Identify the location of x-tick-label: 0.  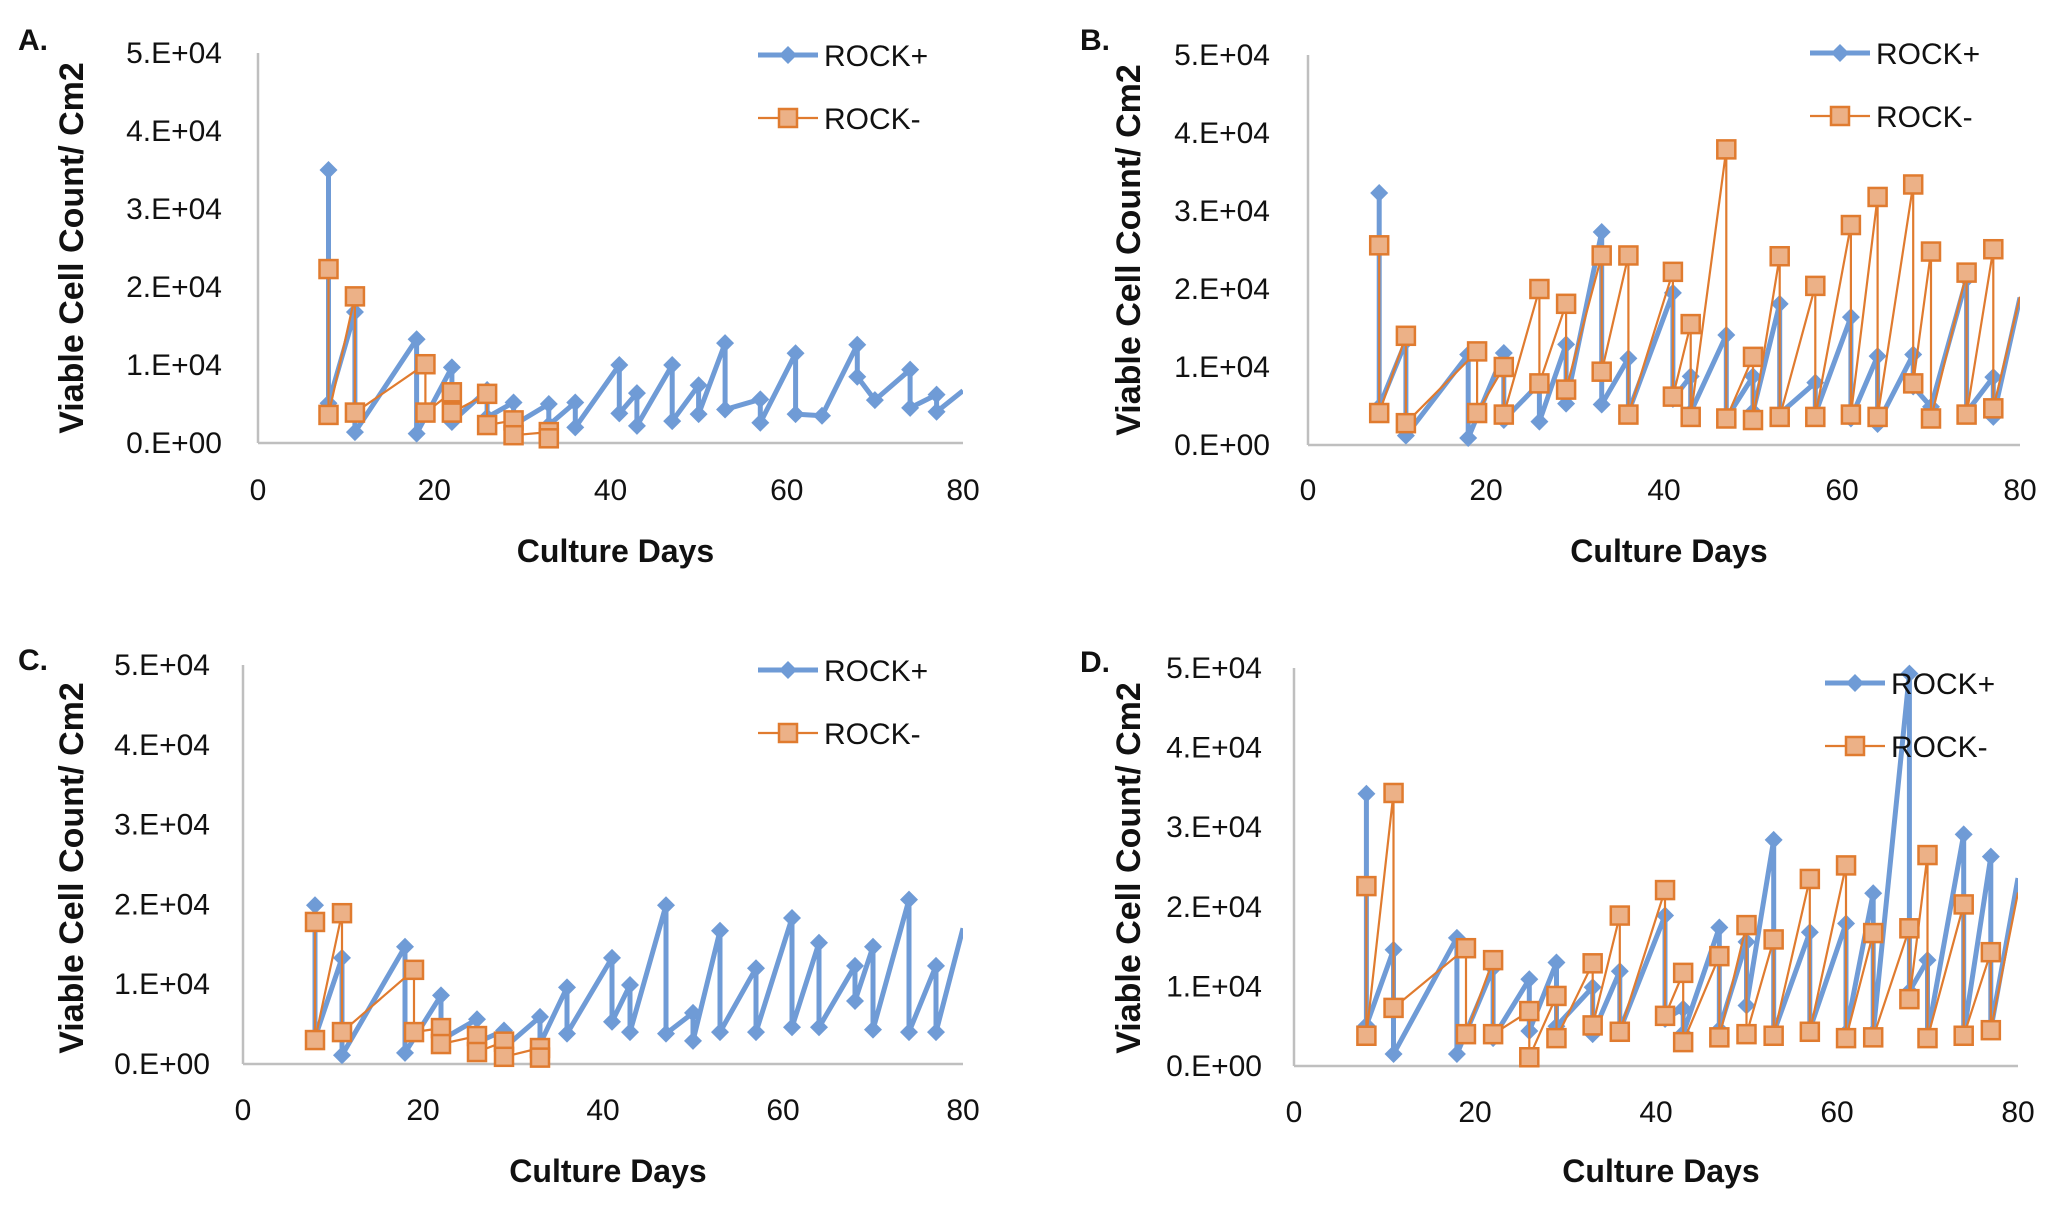
(243, 1110).